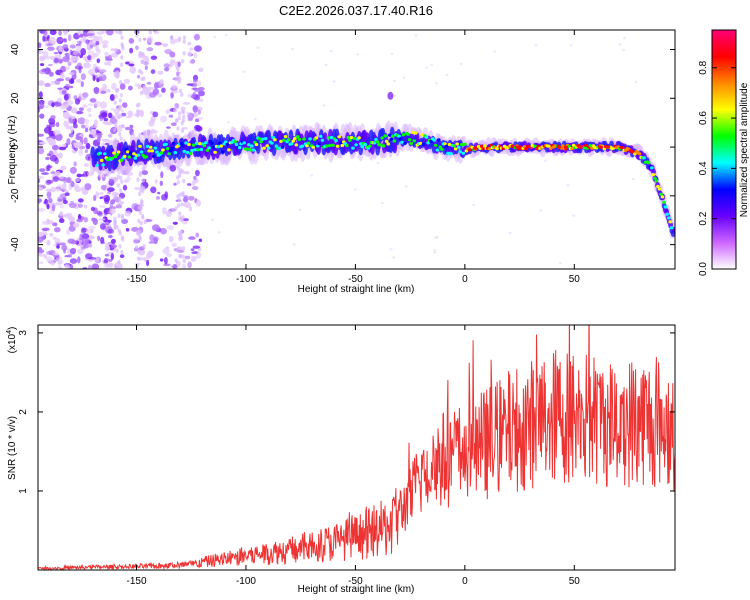  I want to click on colorbar-tick-label: 0.2, so click(703, 218).